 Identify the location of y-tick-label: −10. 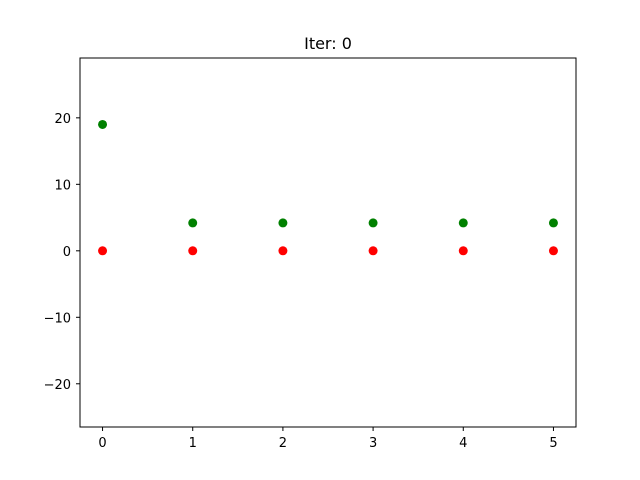
(57, 318).